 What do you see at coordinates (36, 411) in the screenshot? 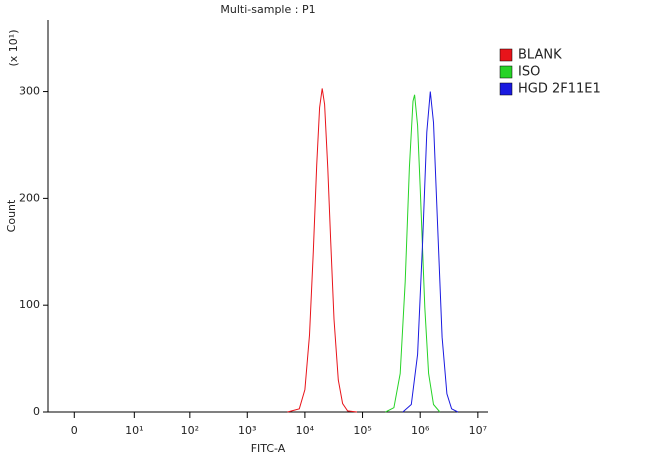
I see `y-tick-label: 0` at bounding box center [36, 411].